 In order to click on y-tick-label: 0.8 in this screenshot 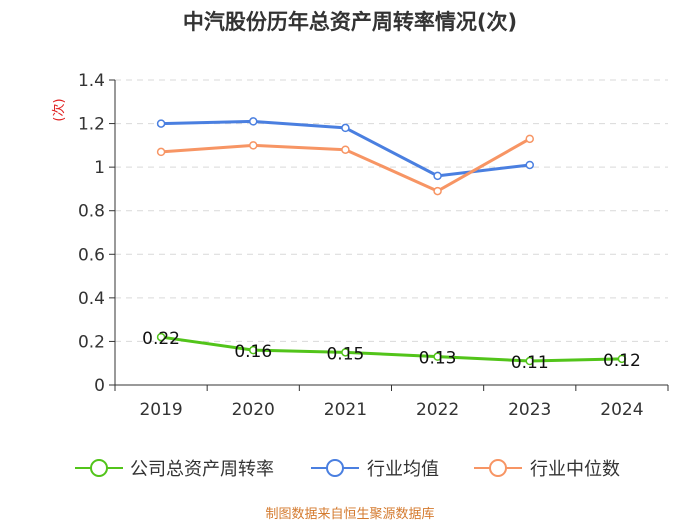, I will do `click(91, 212)`.